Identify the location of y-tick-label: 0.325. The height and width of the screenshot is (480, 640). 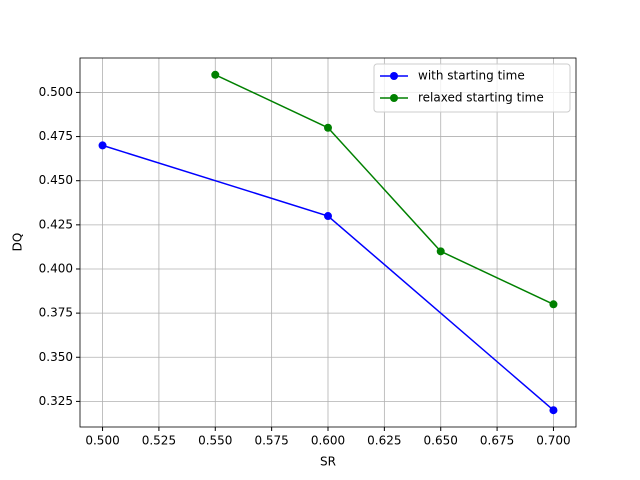
(56, 401).